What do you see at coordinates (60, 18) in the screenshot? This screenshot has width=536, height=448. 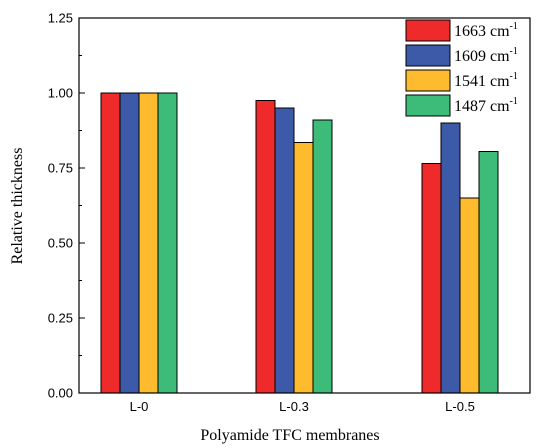 I see `y-tick-label: 1.25` at bounding box center [60, 18].